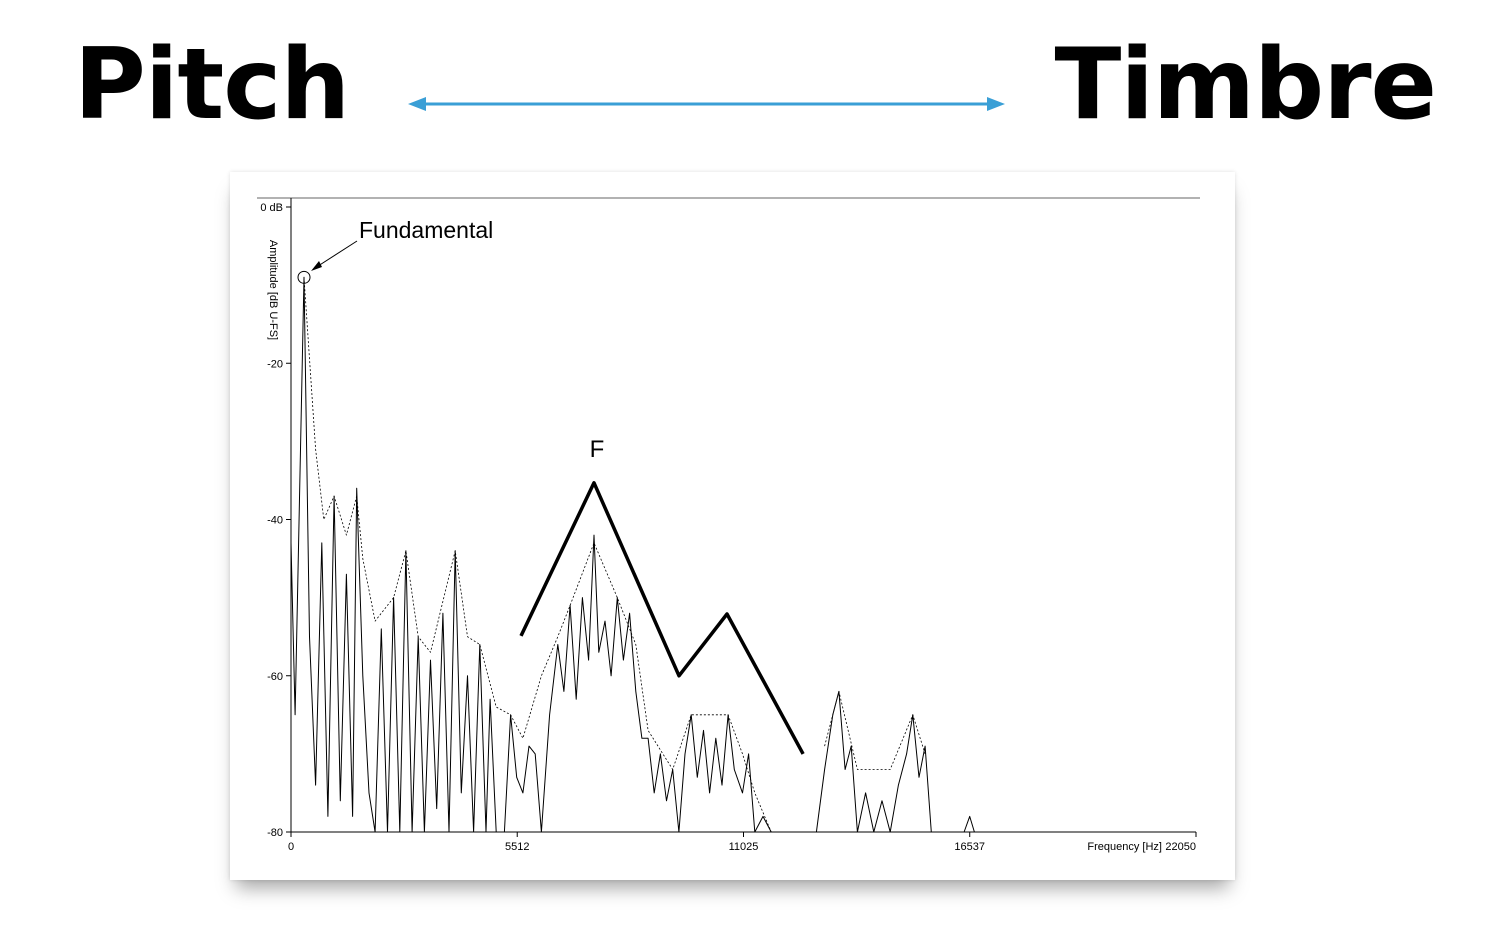  Describe the element at coordinates (597, 449) in the screenshot. I see `annotation: F` at that location.